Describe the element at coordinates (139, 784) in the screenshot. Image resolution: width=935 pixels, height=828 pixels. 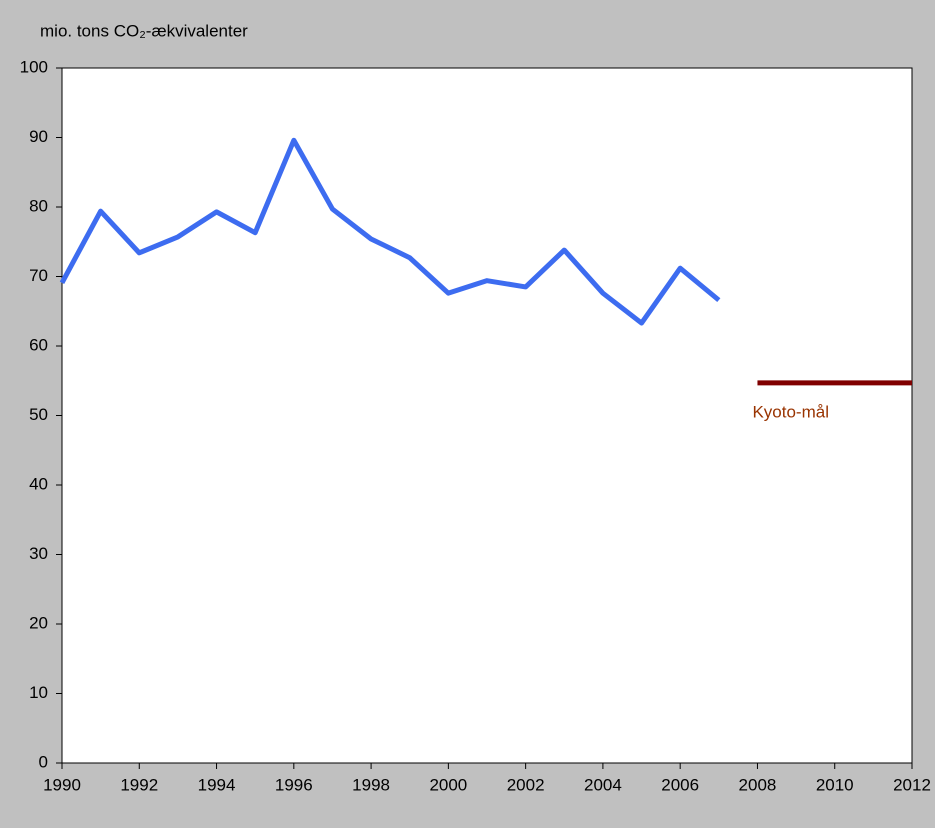
I see `x-tick-label: 1992` at that location.